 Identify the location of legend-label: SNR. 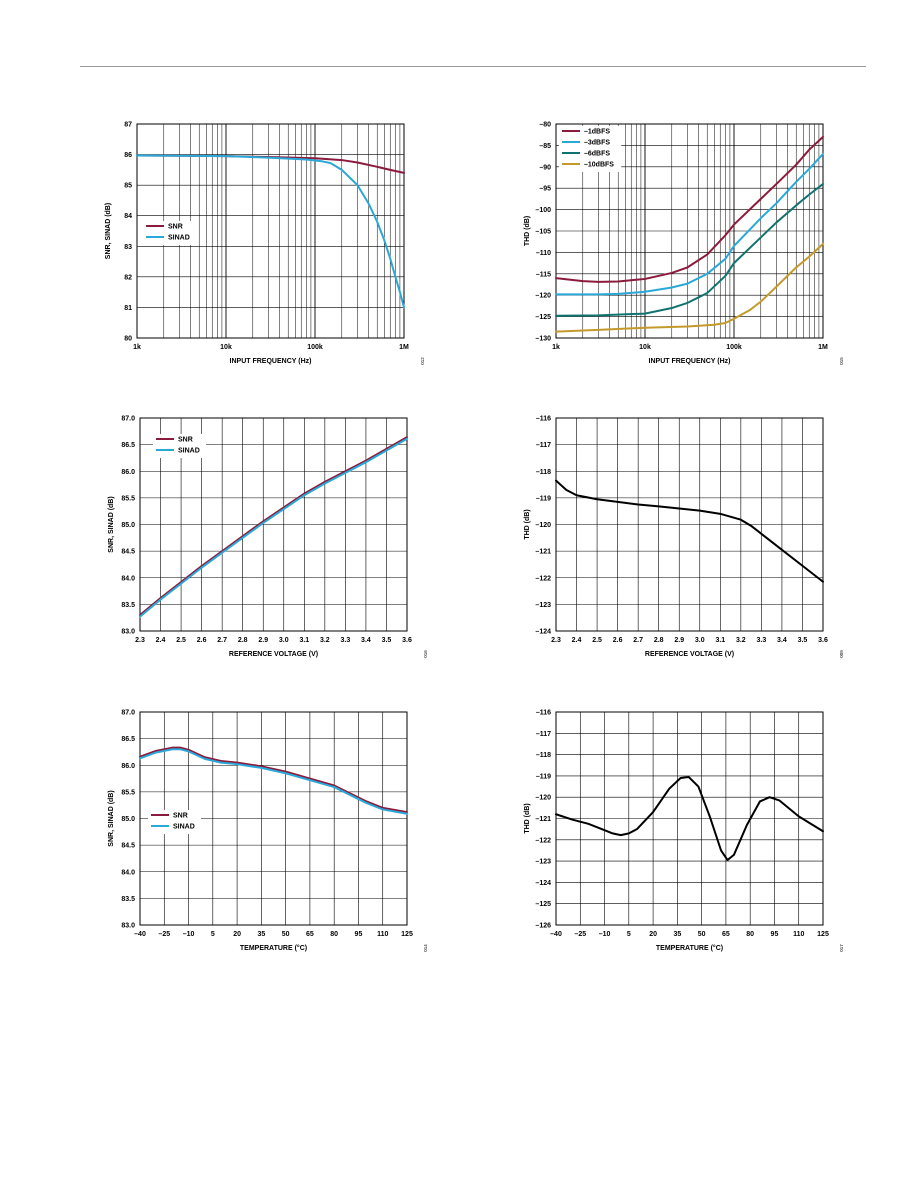
(175, 227).